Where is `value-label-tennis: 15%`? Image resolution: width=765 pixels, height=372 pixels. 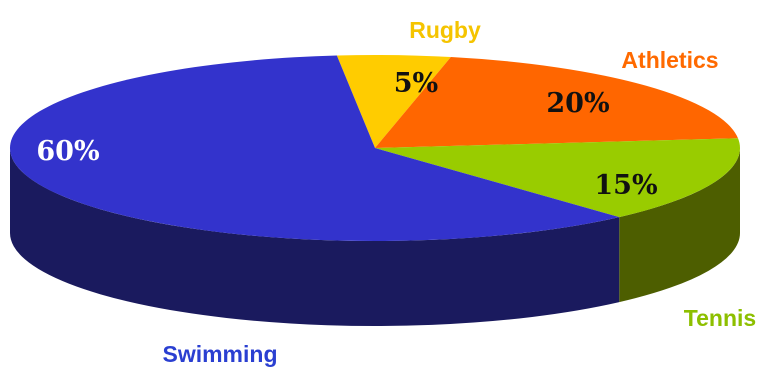
value-label-tennis: 15% is located at coordinates (625, 185).